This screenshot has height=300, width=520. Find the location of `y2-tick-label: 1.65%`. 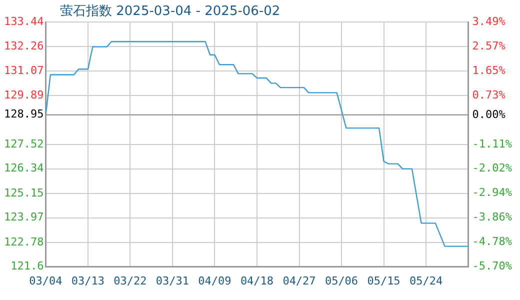

y2-tick-label: 1.65% is located at coordinates (489, 70).